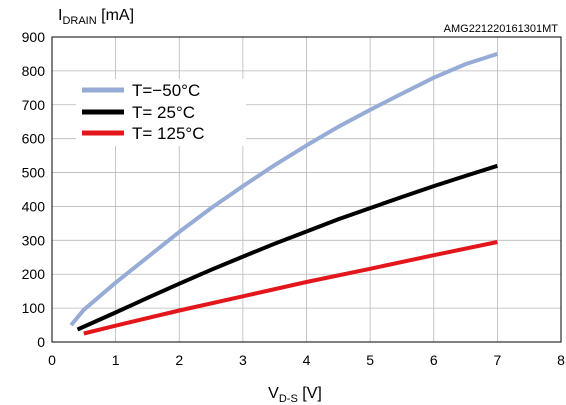 The image size is (566, 405). I want to click on figure-code: AMG221220161301MT, so click(501, 29).